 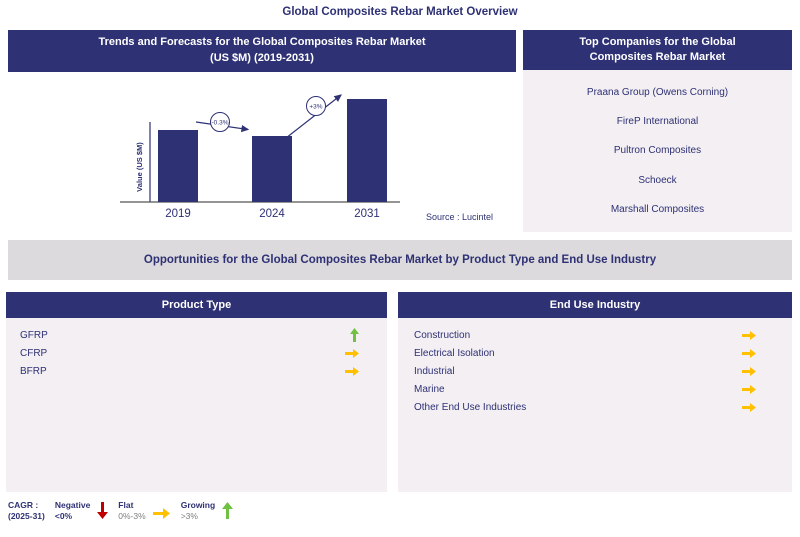 I want to click on list-item: Industrial, so click(x=595, y=371).